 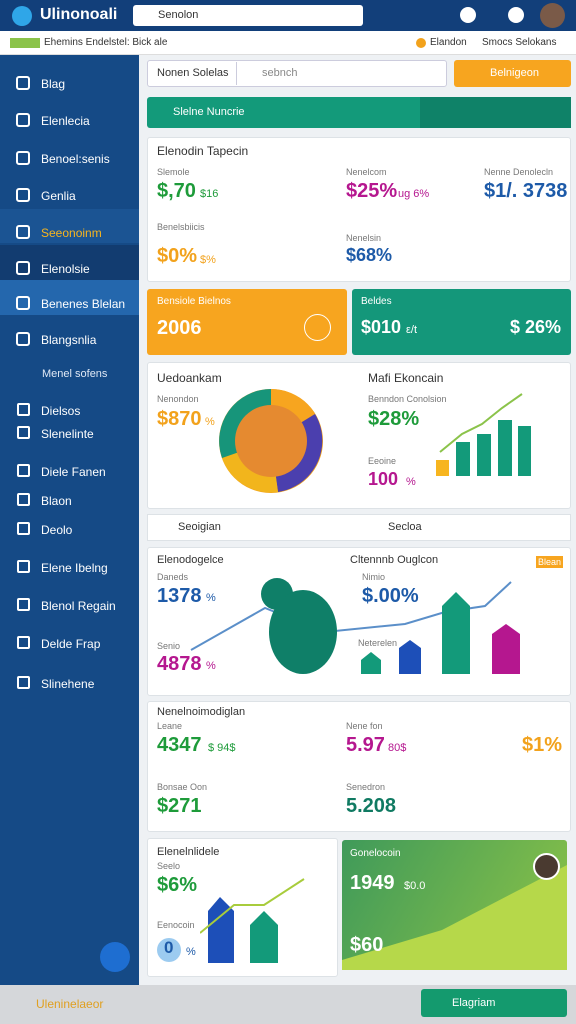 What do you see at coordinates (412, 330) in the screenshot?
I see `card-note: ε/t` at bounding box center [412, 330].